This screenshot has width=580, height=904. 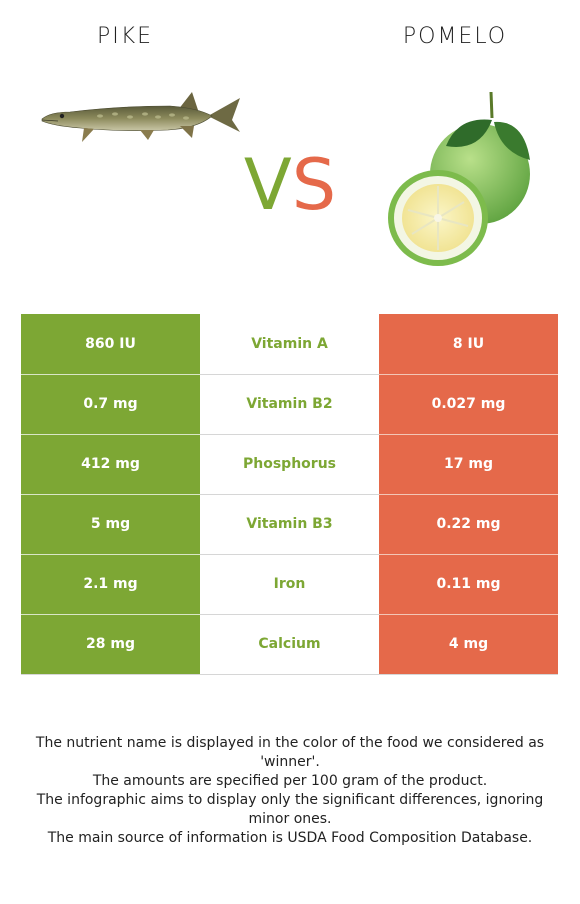 I want to click on nutrient-name: Vitamin B3, so click(x=289, y=524).